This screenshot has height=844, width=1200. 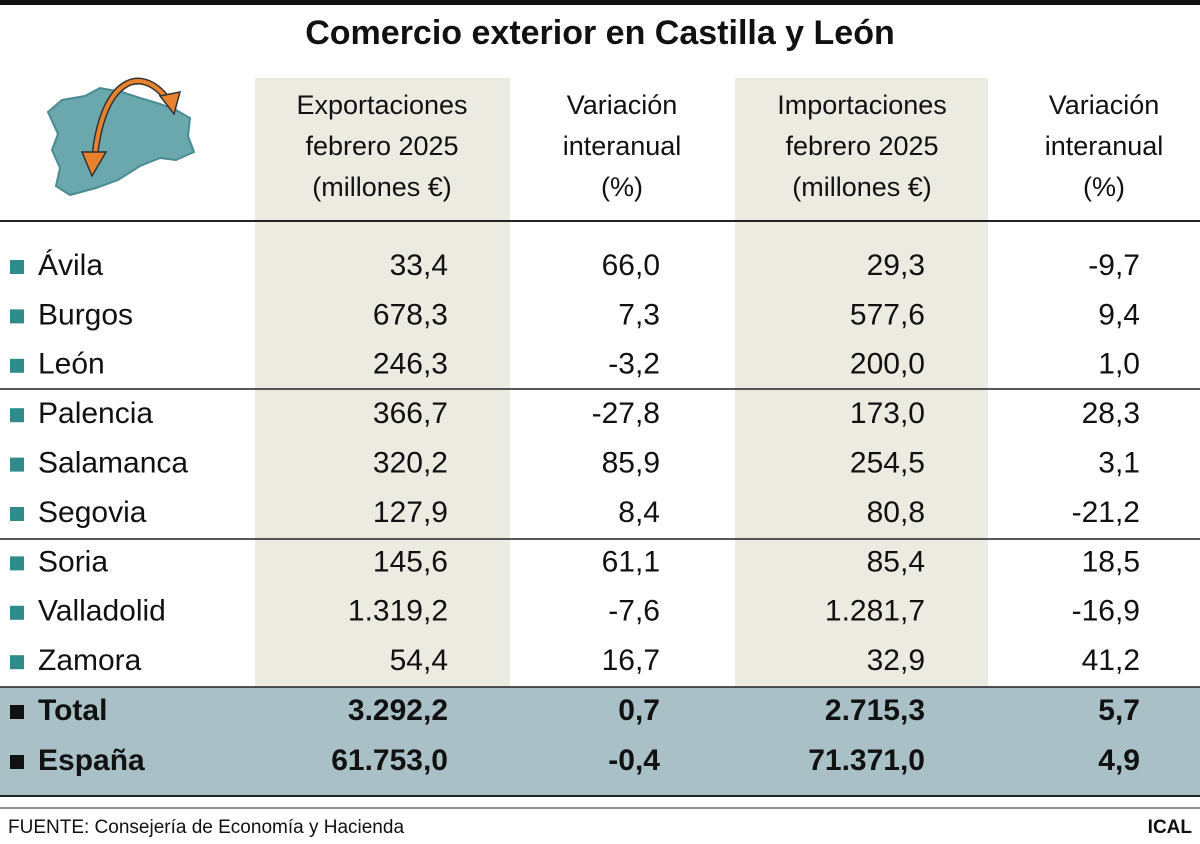 What do you see at coordinates (862, 105) in the screenshot?
I see `column-header: Importaciones` at bounding box center [862, 105].